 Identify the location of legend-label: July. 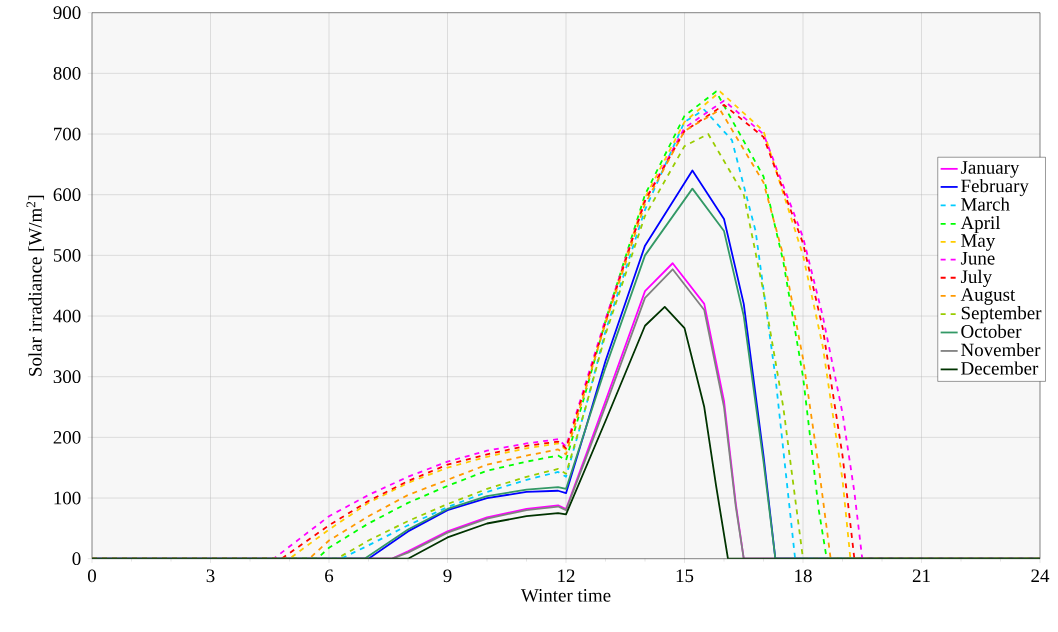
(976, 278).